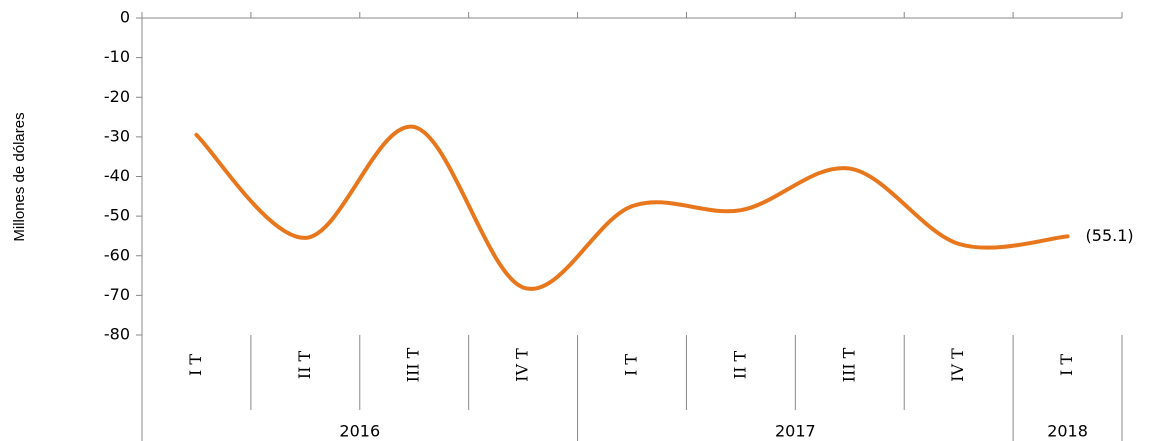 The height and width of the screenshot is (441, 1172). Describe the element at coordinates (1110, 235) in the screenshot. I see `data-label: (55.1)` at that location.